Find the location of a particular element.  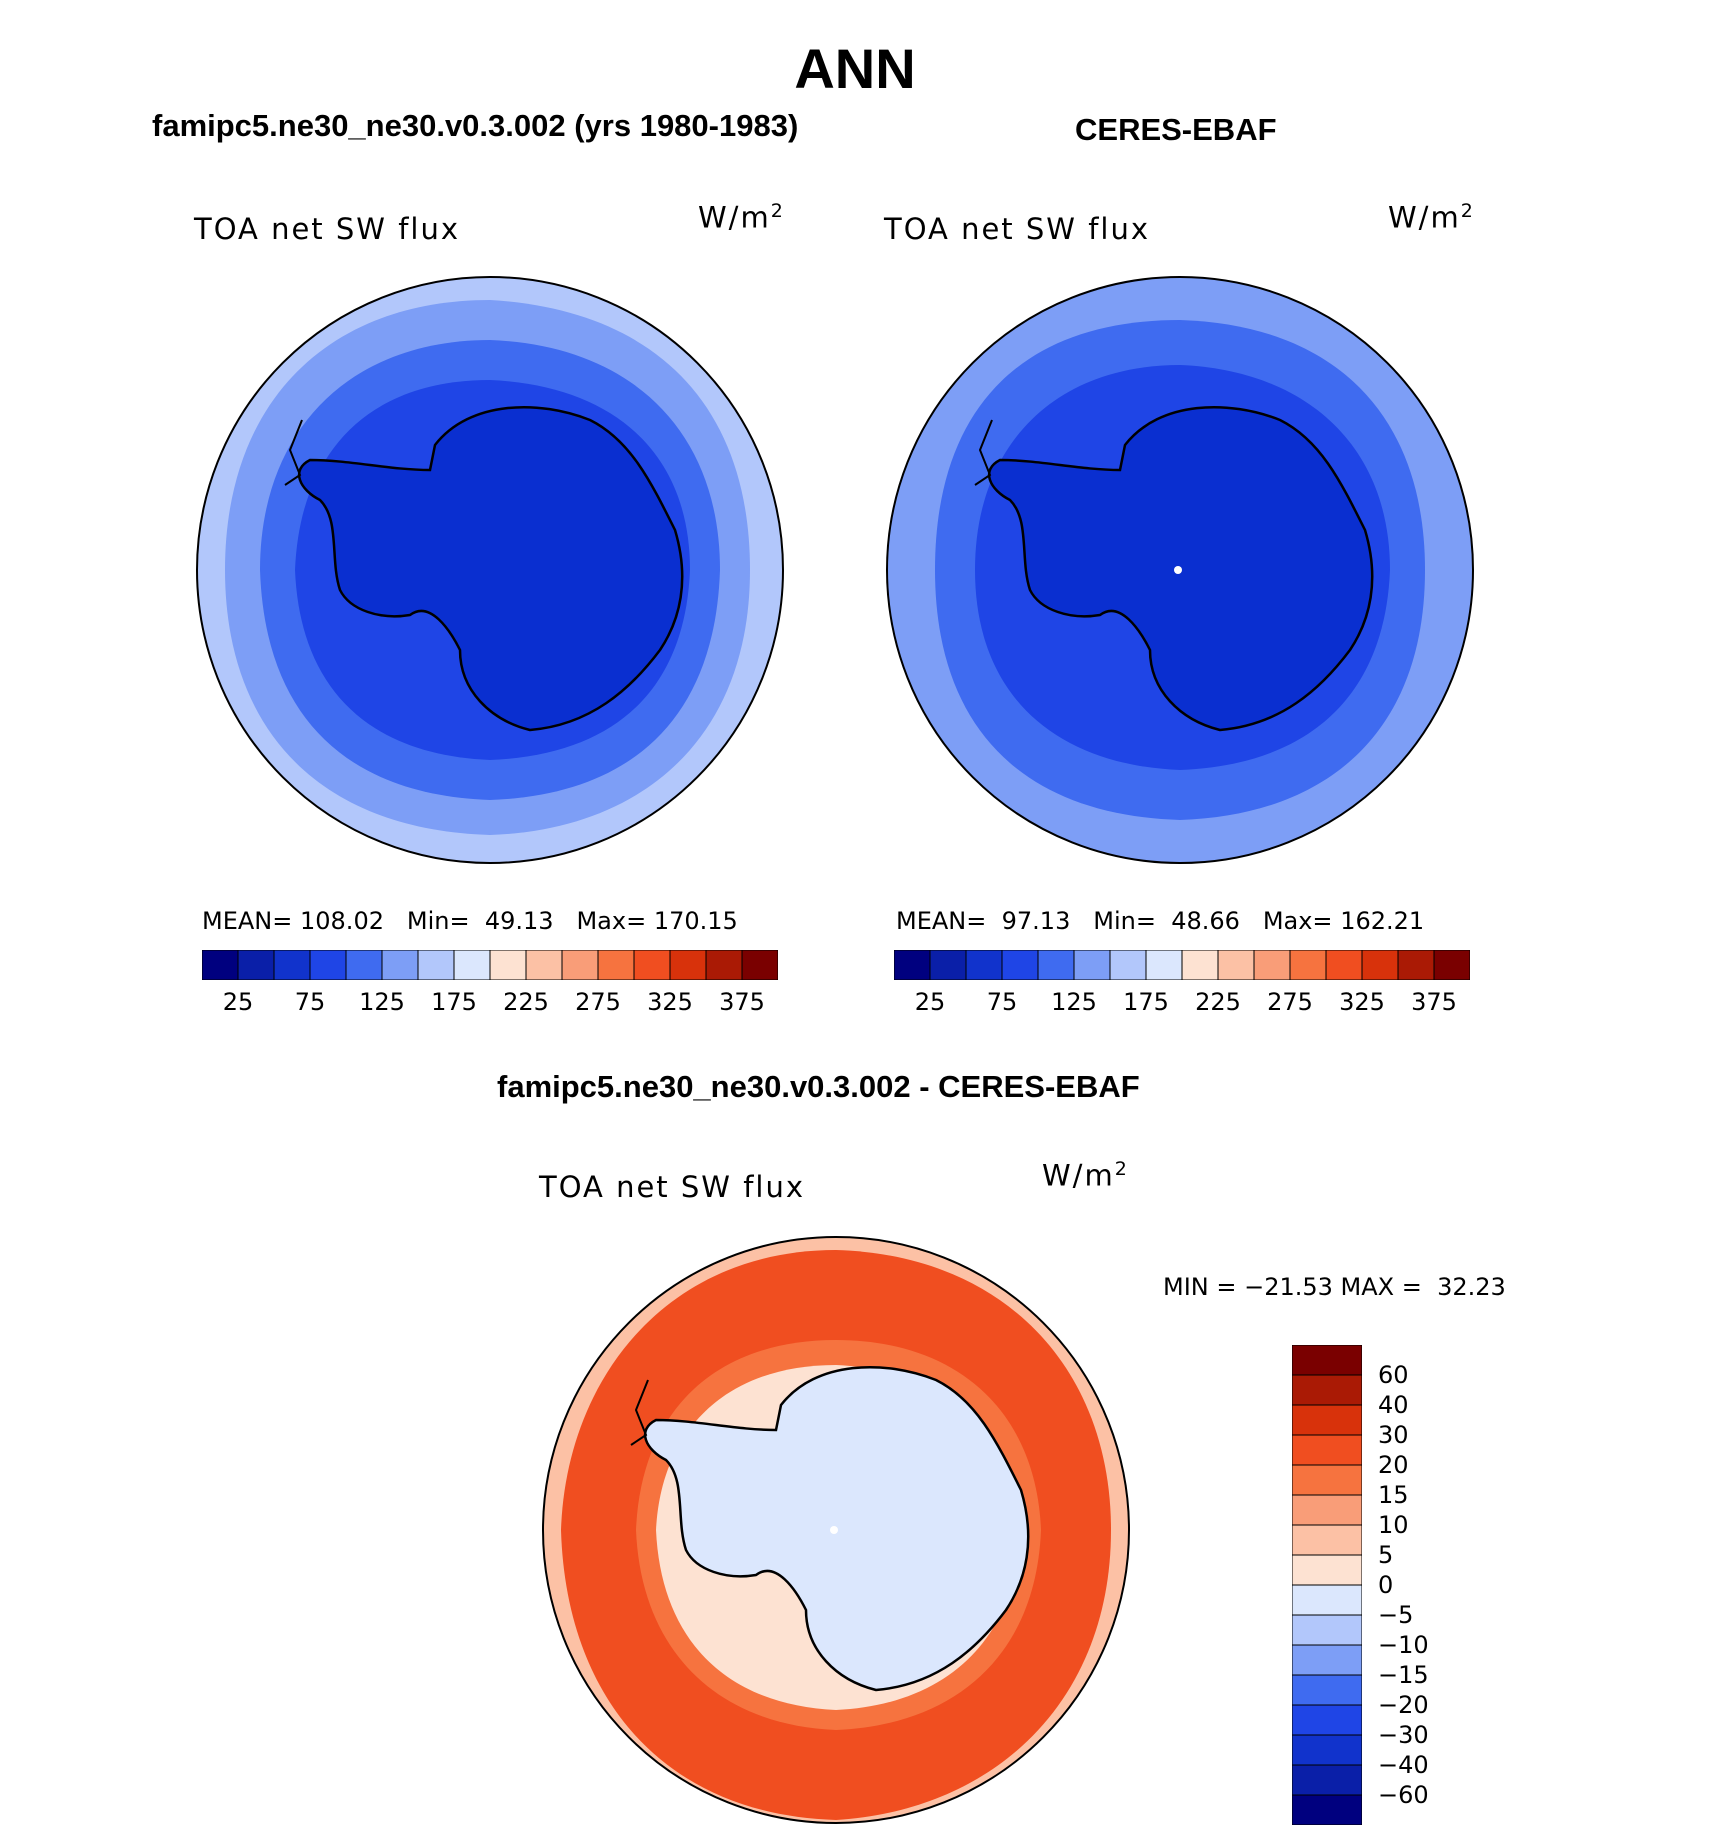

diff-colorbar is located at coordinates (1327, 1585).